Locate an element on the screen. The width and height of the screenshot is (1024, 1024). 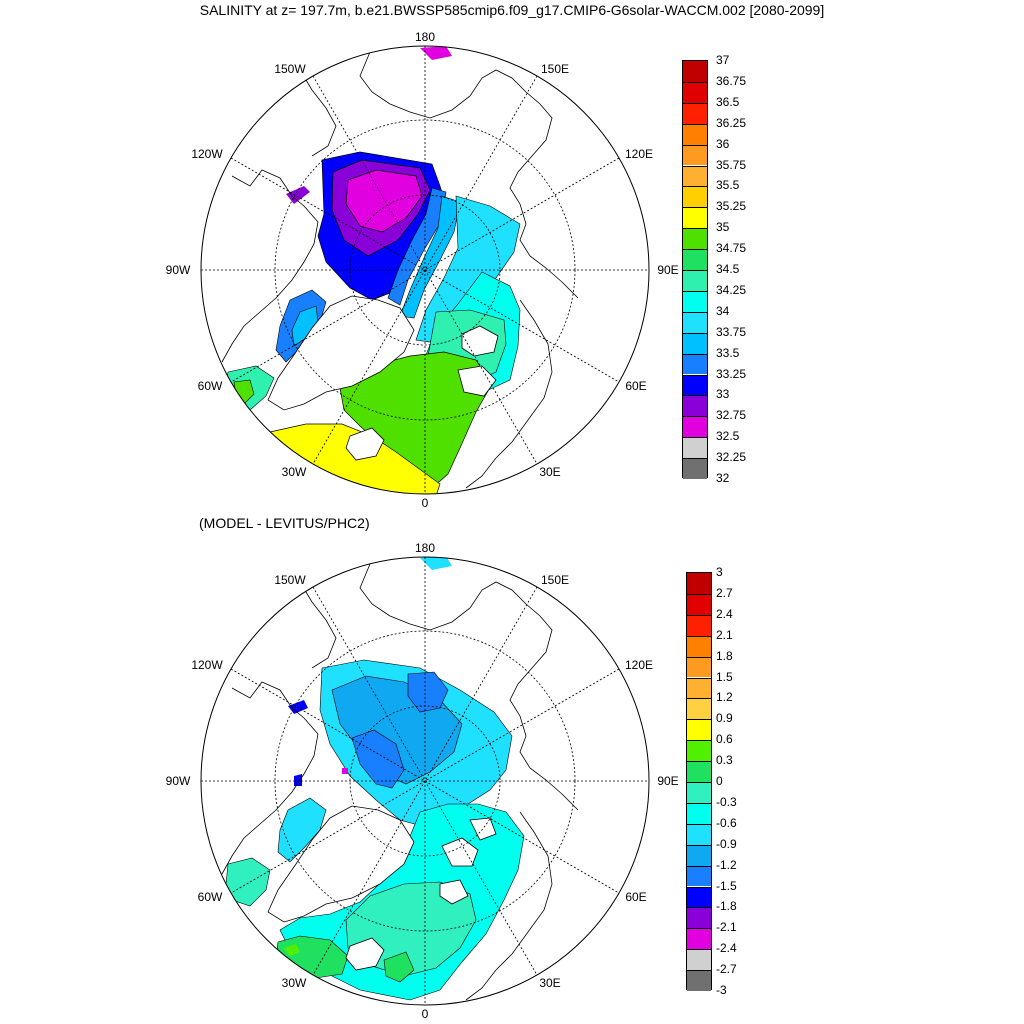
colorbar-tick-label: 37 is located at coordinates (723, 60).